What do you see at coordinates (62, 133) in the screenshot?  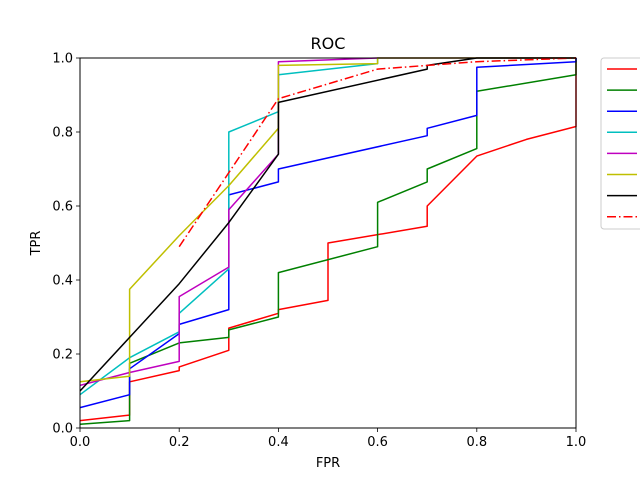 I see `y-tick-label: 0.8` at bounding box center [62, 133].